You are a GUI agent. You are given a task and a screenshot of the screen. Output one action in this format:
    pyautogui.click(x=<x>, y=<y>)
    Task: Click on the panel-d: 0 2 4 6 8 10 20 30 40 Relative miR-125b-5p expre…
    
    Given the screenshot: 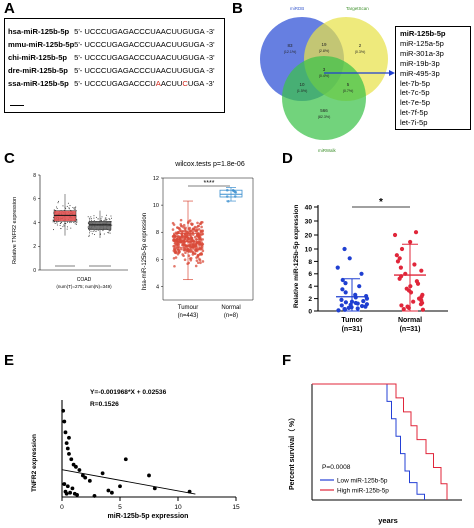 What is the action you would take?
    pyautogui.click(x=370, y=265)
    